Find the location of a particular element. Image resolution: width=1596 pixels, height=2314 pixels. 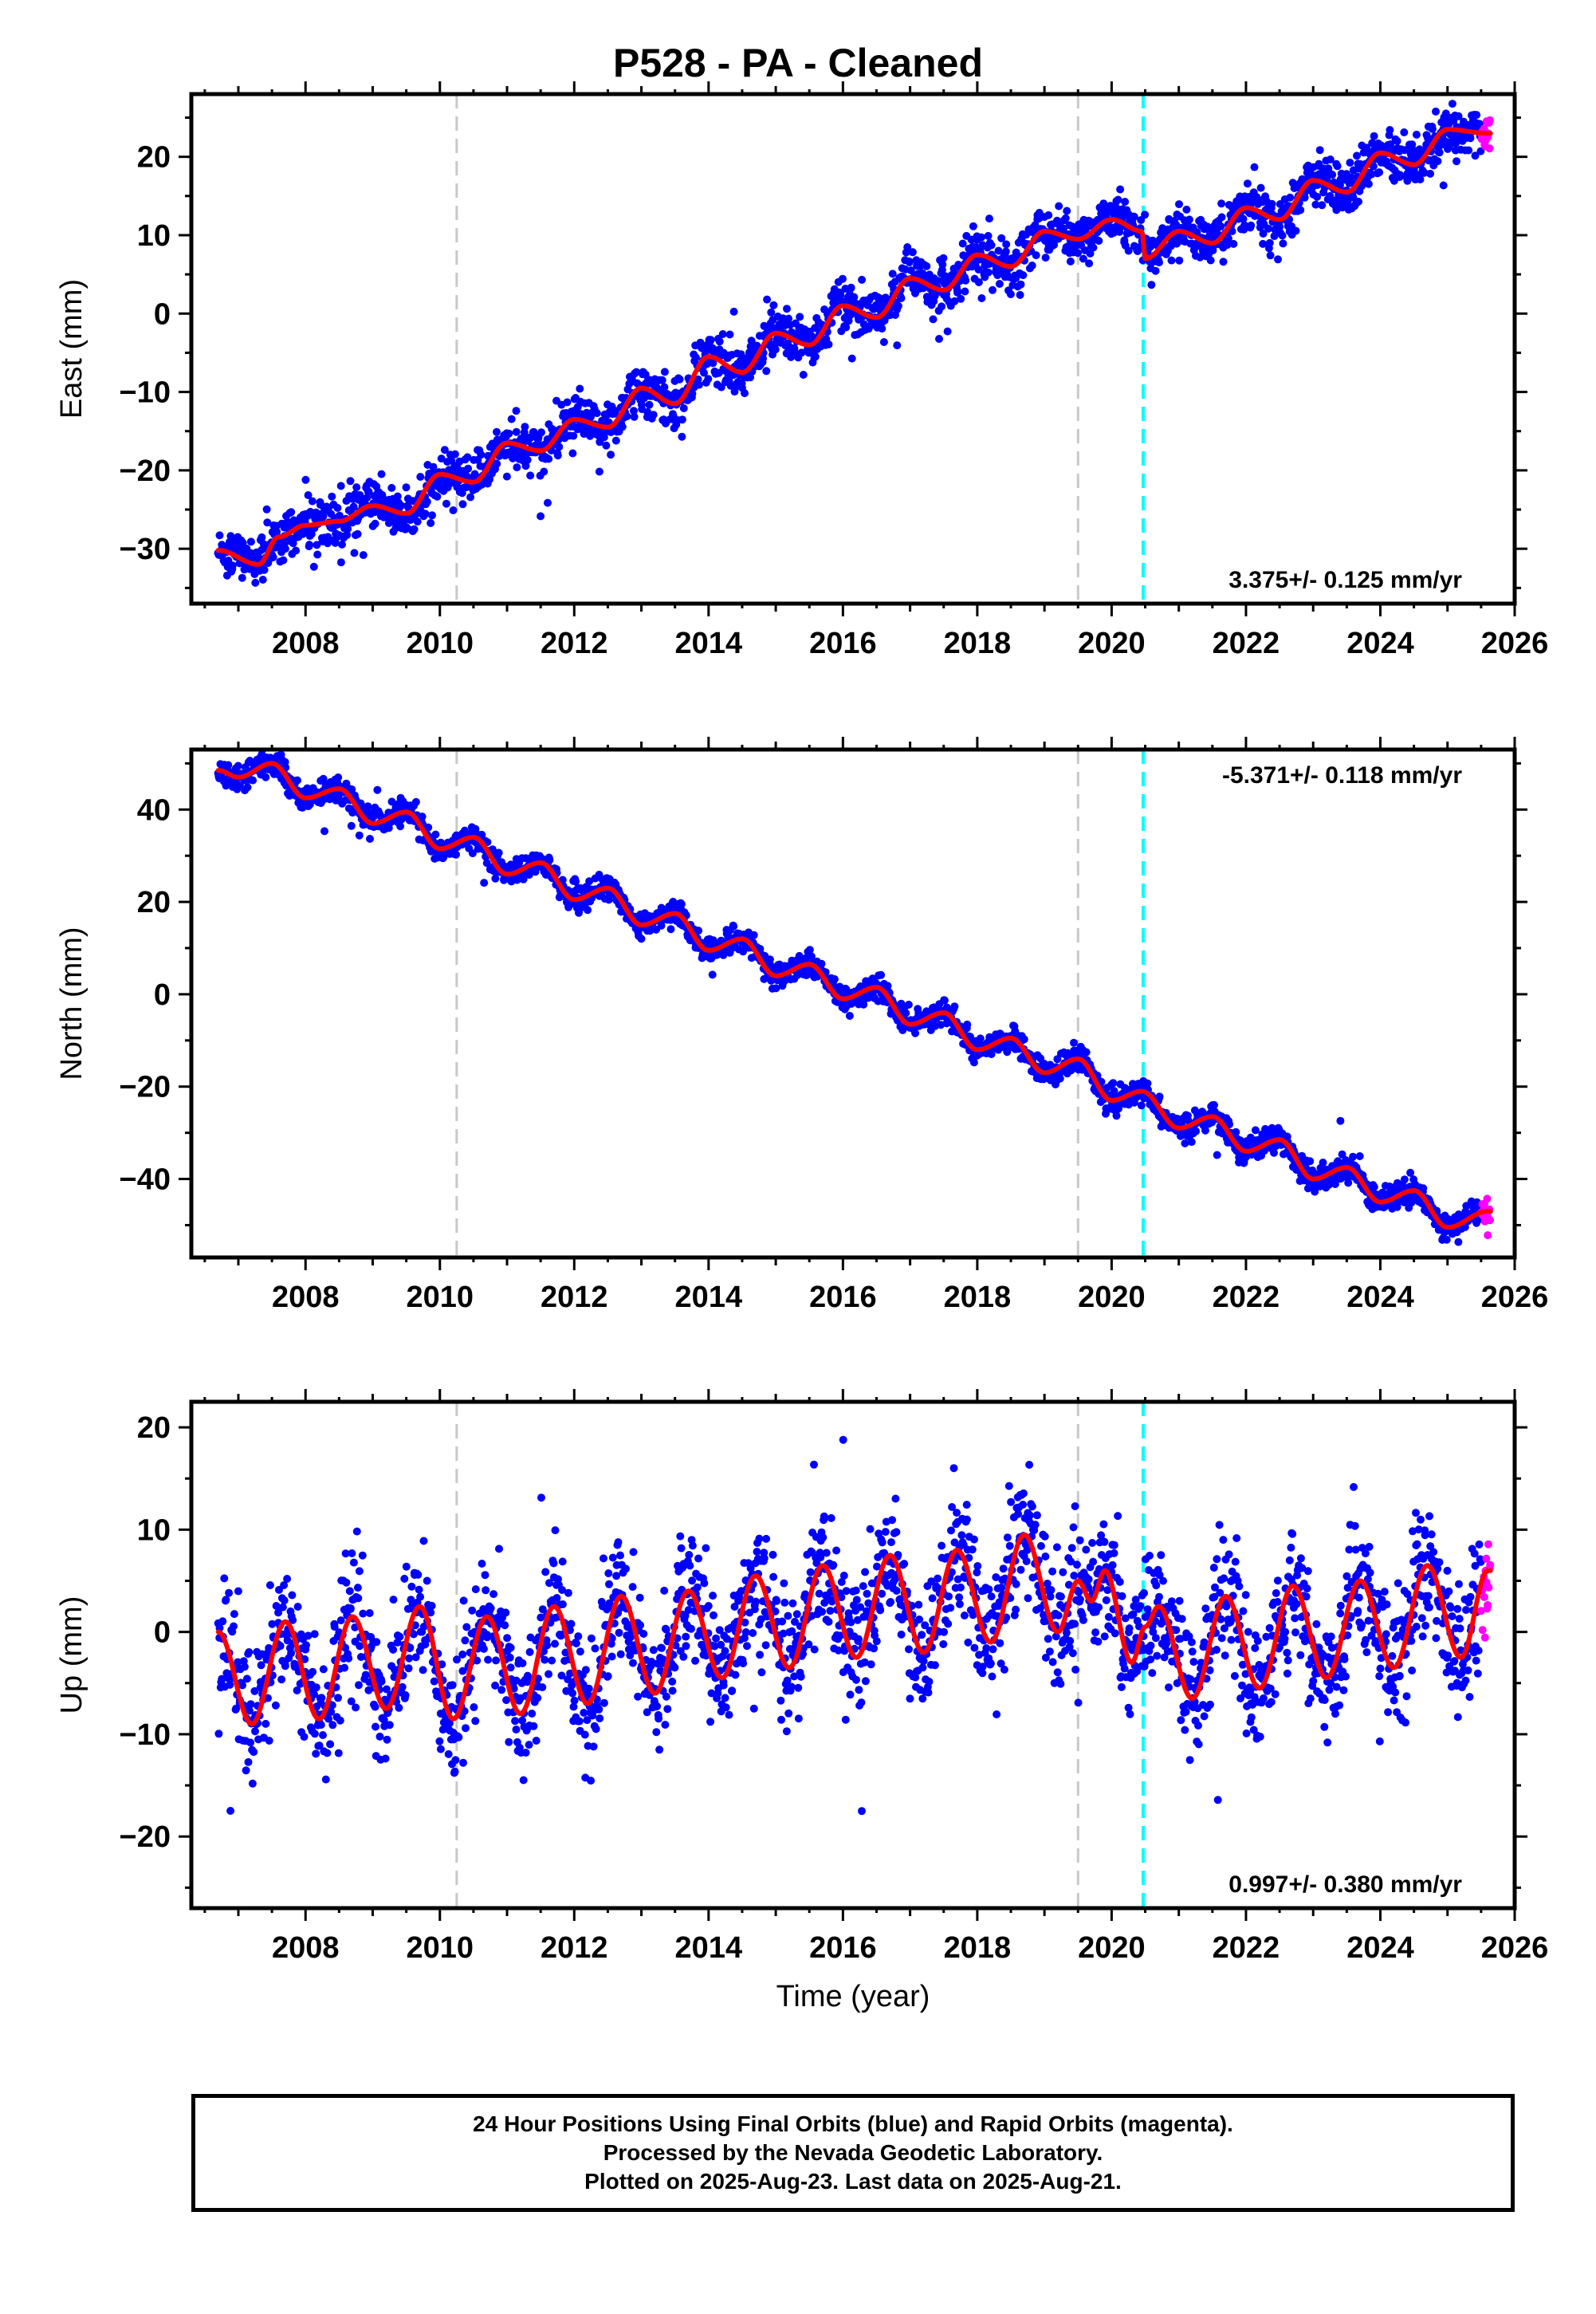

x-tick-label: 2026 is located at coordinates (1515, 643).